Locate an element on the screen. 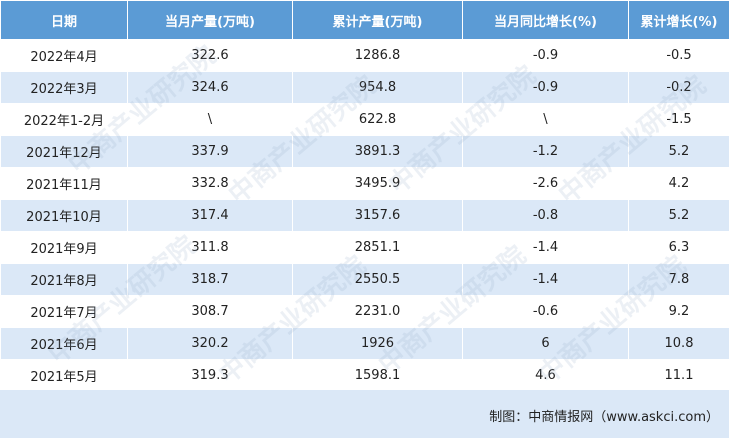 The width and height of the screenshot is (729, 438). table-cell: 332.8 is located at coordinates (210, 183).